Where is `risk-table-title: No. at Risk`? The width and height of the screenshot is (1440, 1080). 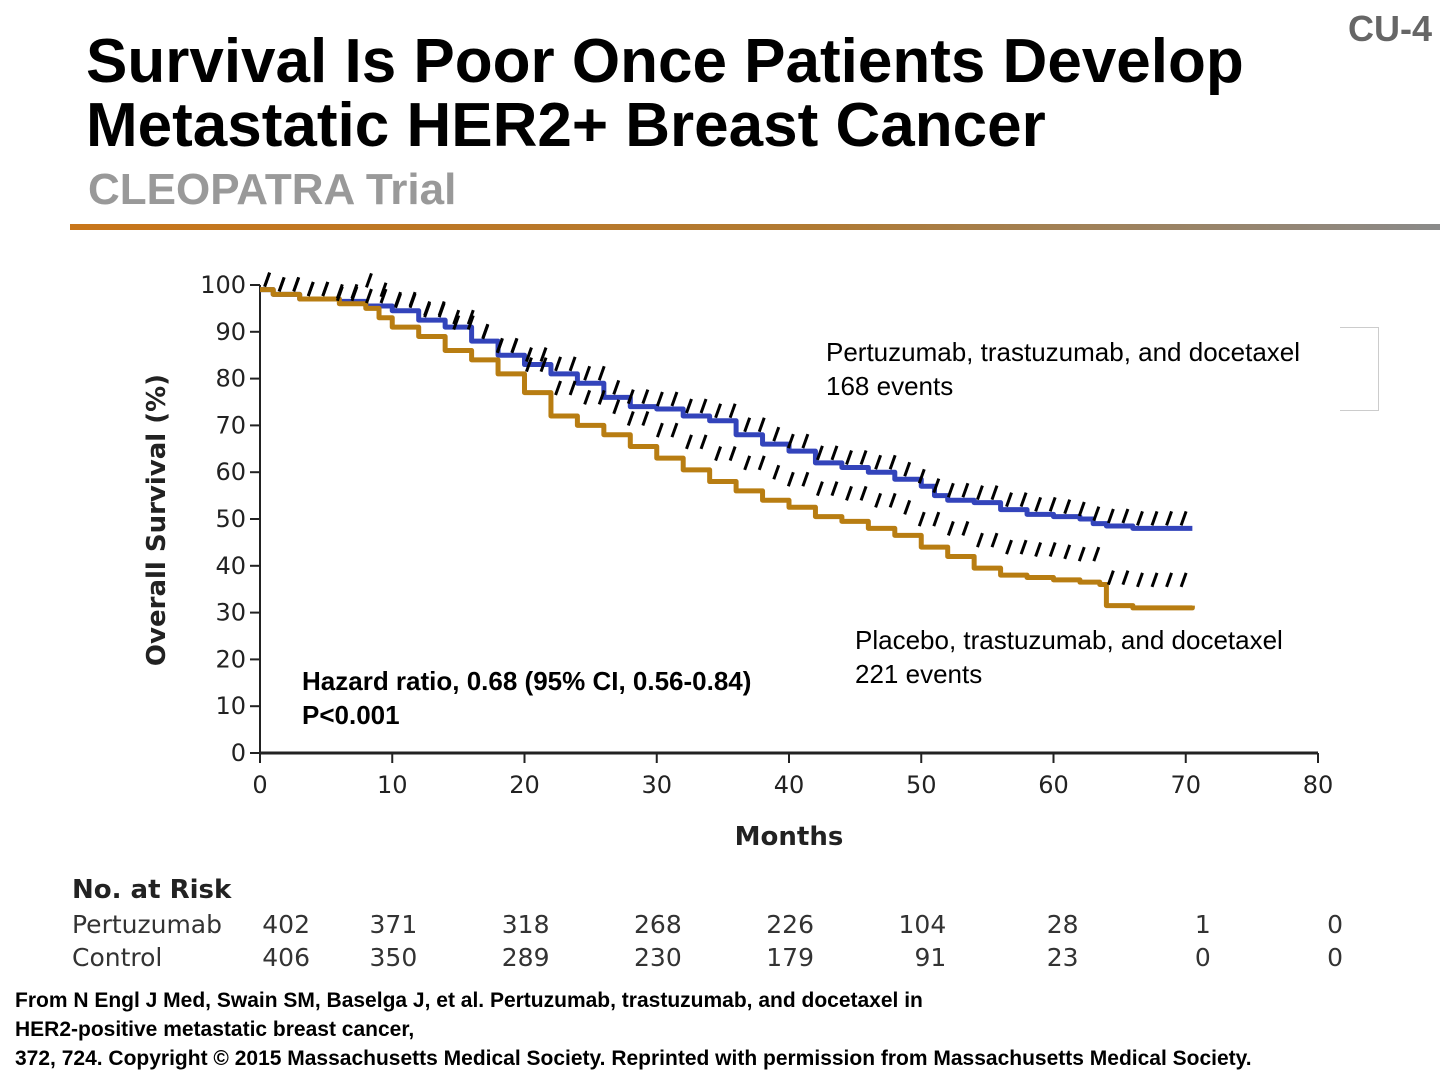 risk-table-title: No. at Risk is located at coordinates (152, 890).